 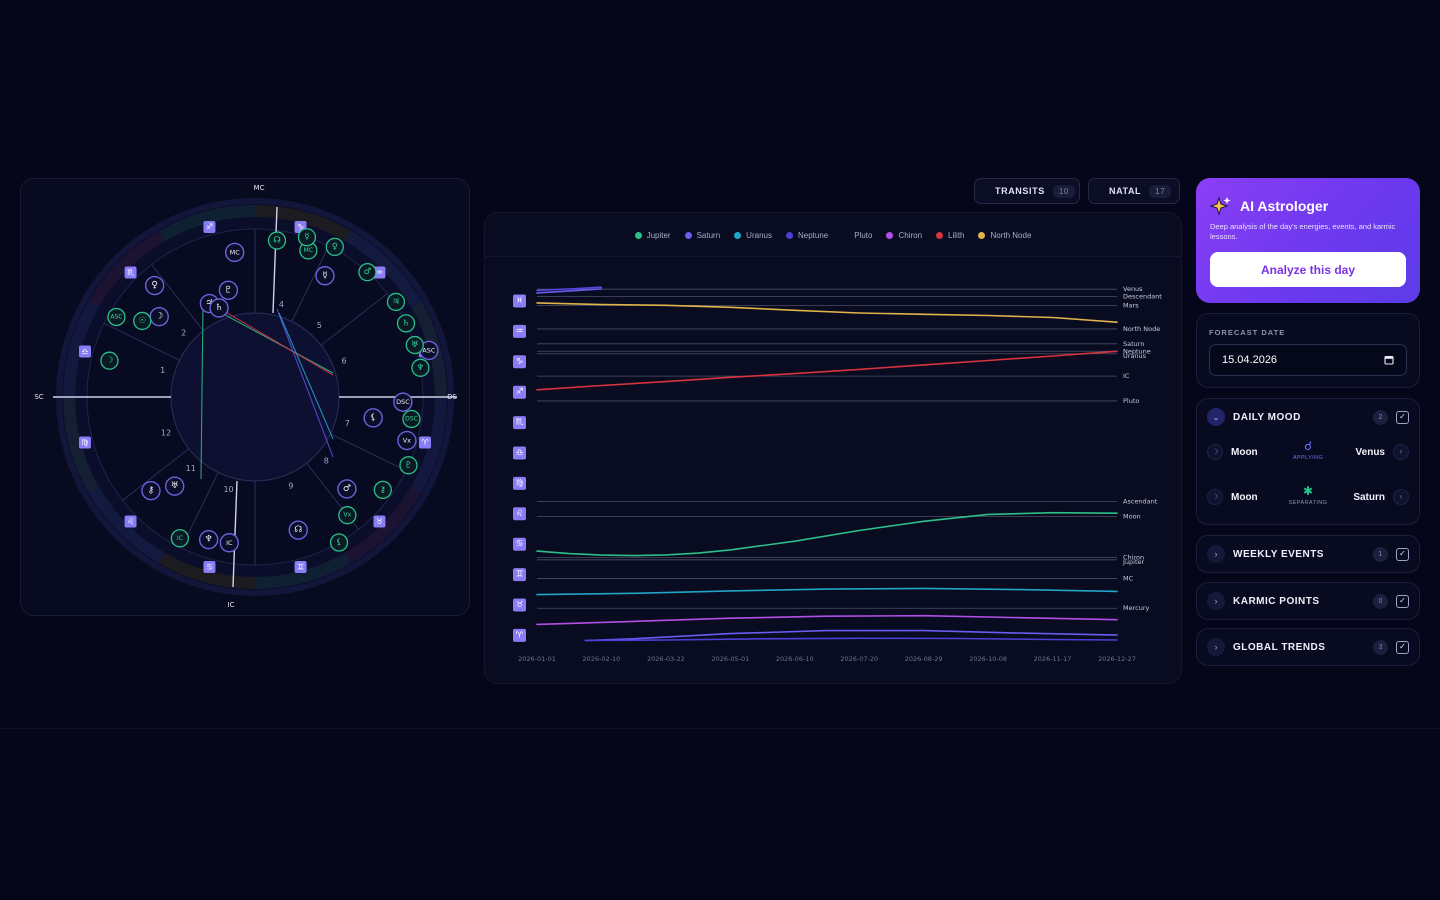 What do you see at coordinates (298, 530) in the screenshot?
I see `natal-planet: ☊` at bounding box center [298, 530].